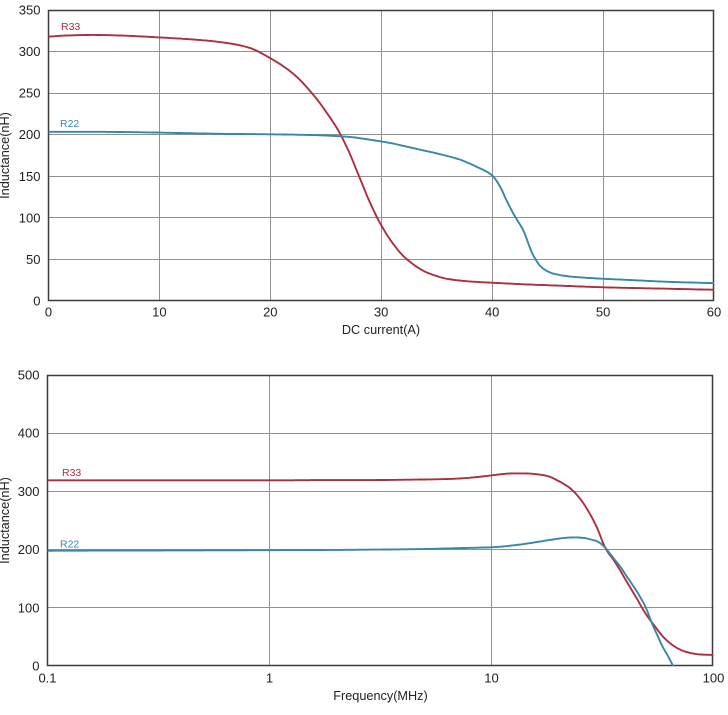  What do you see at coordinates (381, 330) in the screenshot?
I see `svg-text: DC current(A)` at bounding box center [381, 330].